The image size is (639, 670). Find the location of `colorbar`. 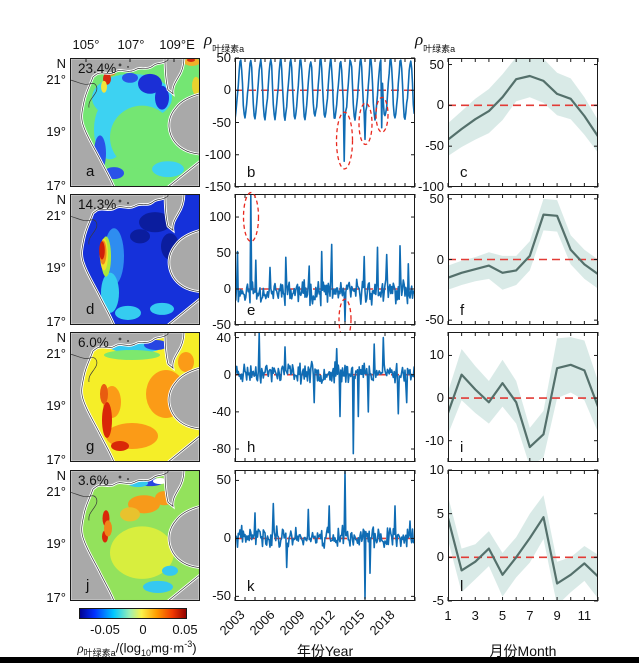

colorbar is located at coordinates (133, 613).